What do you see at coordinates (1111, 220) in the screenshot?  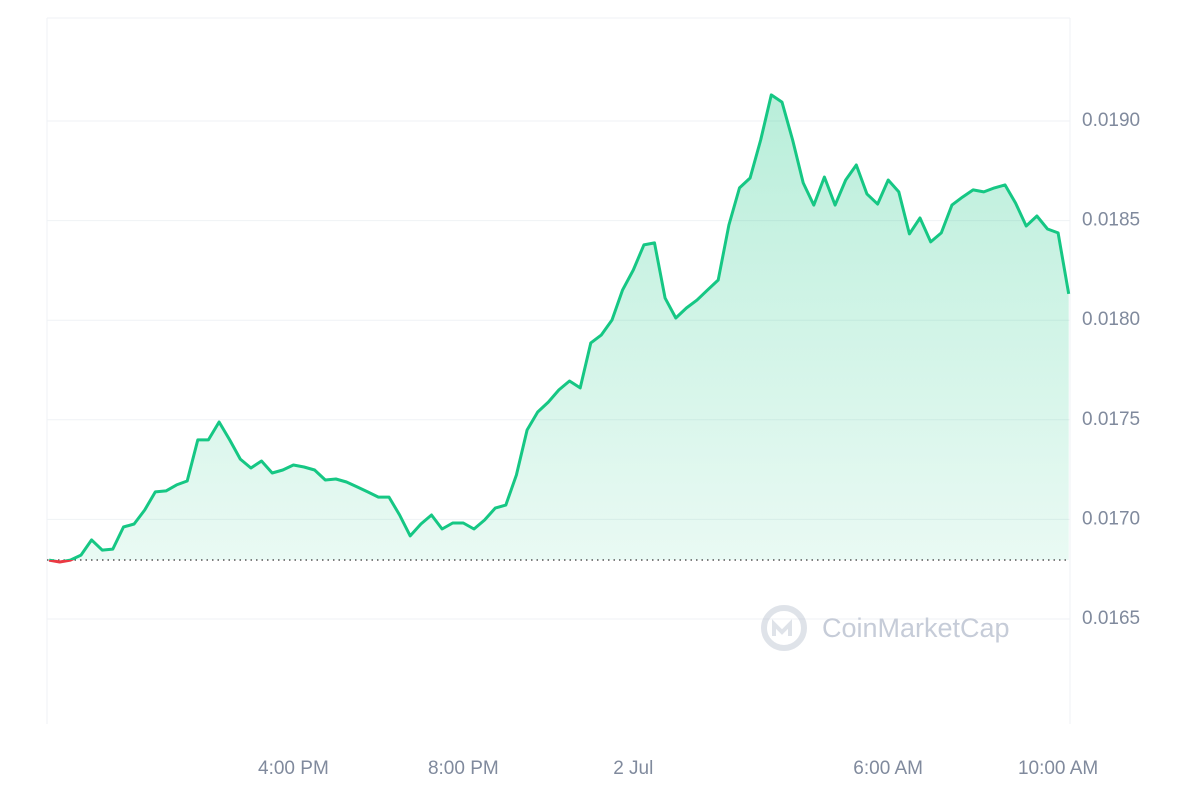 I see `y-tick-label: 0.0185` at bounding box center [1111, 220].